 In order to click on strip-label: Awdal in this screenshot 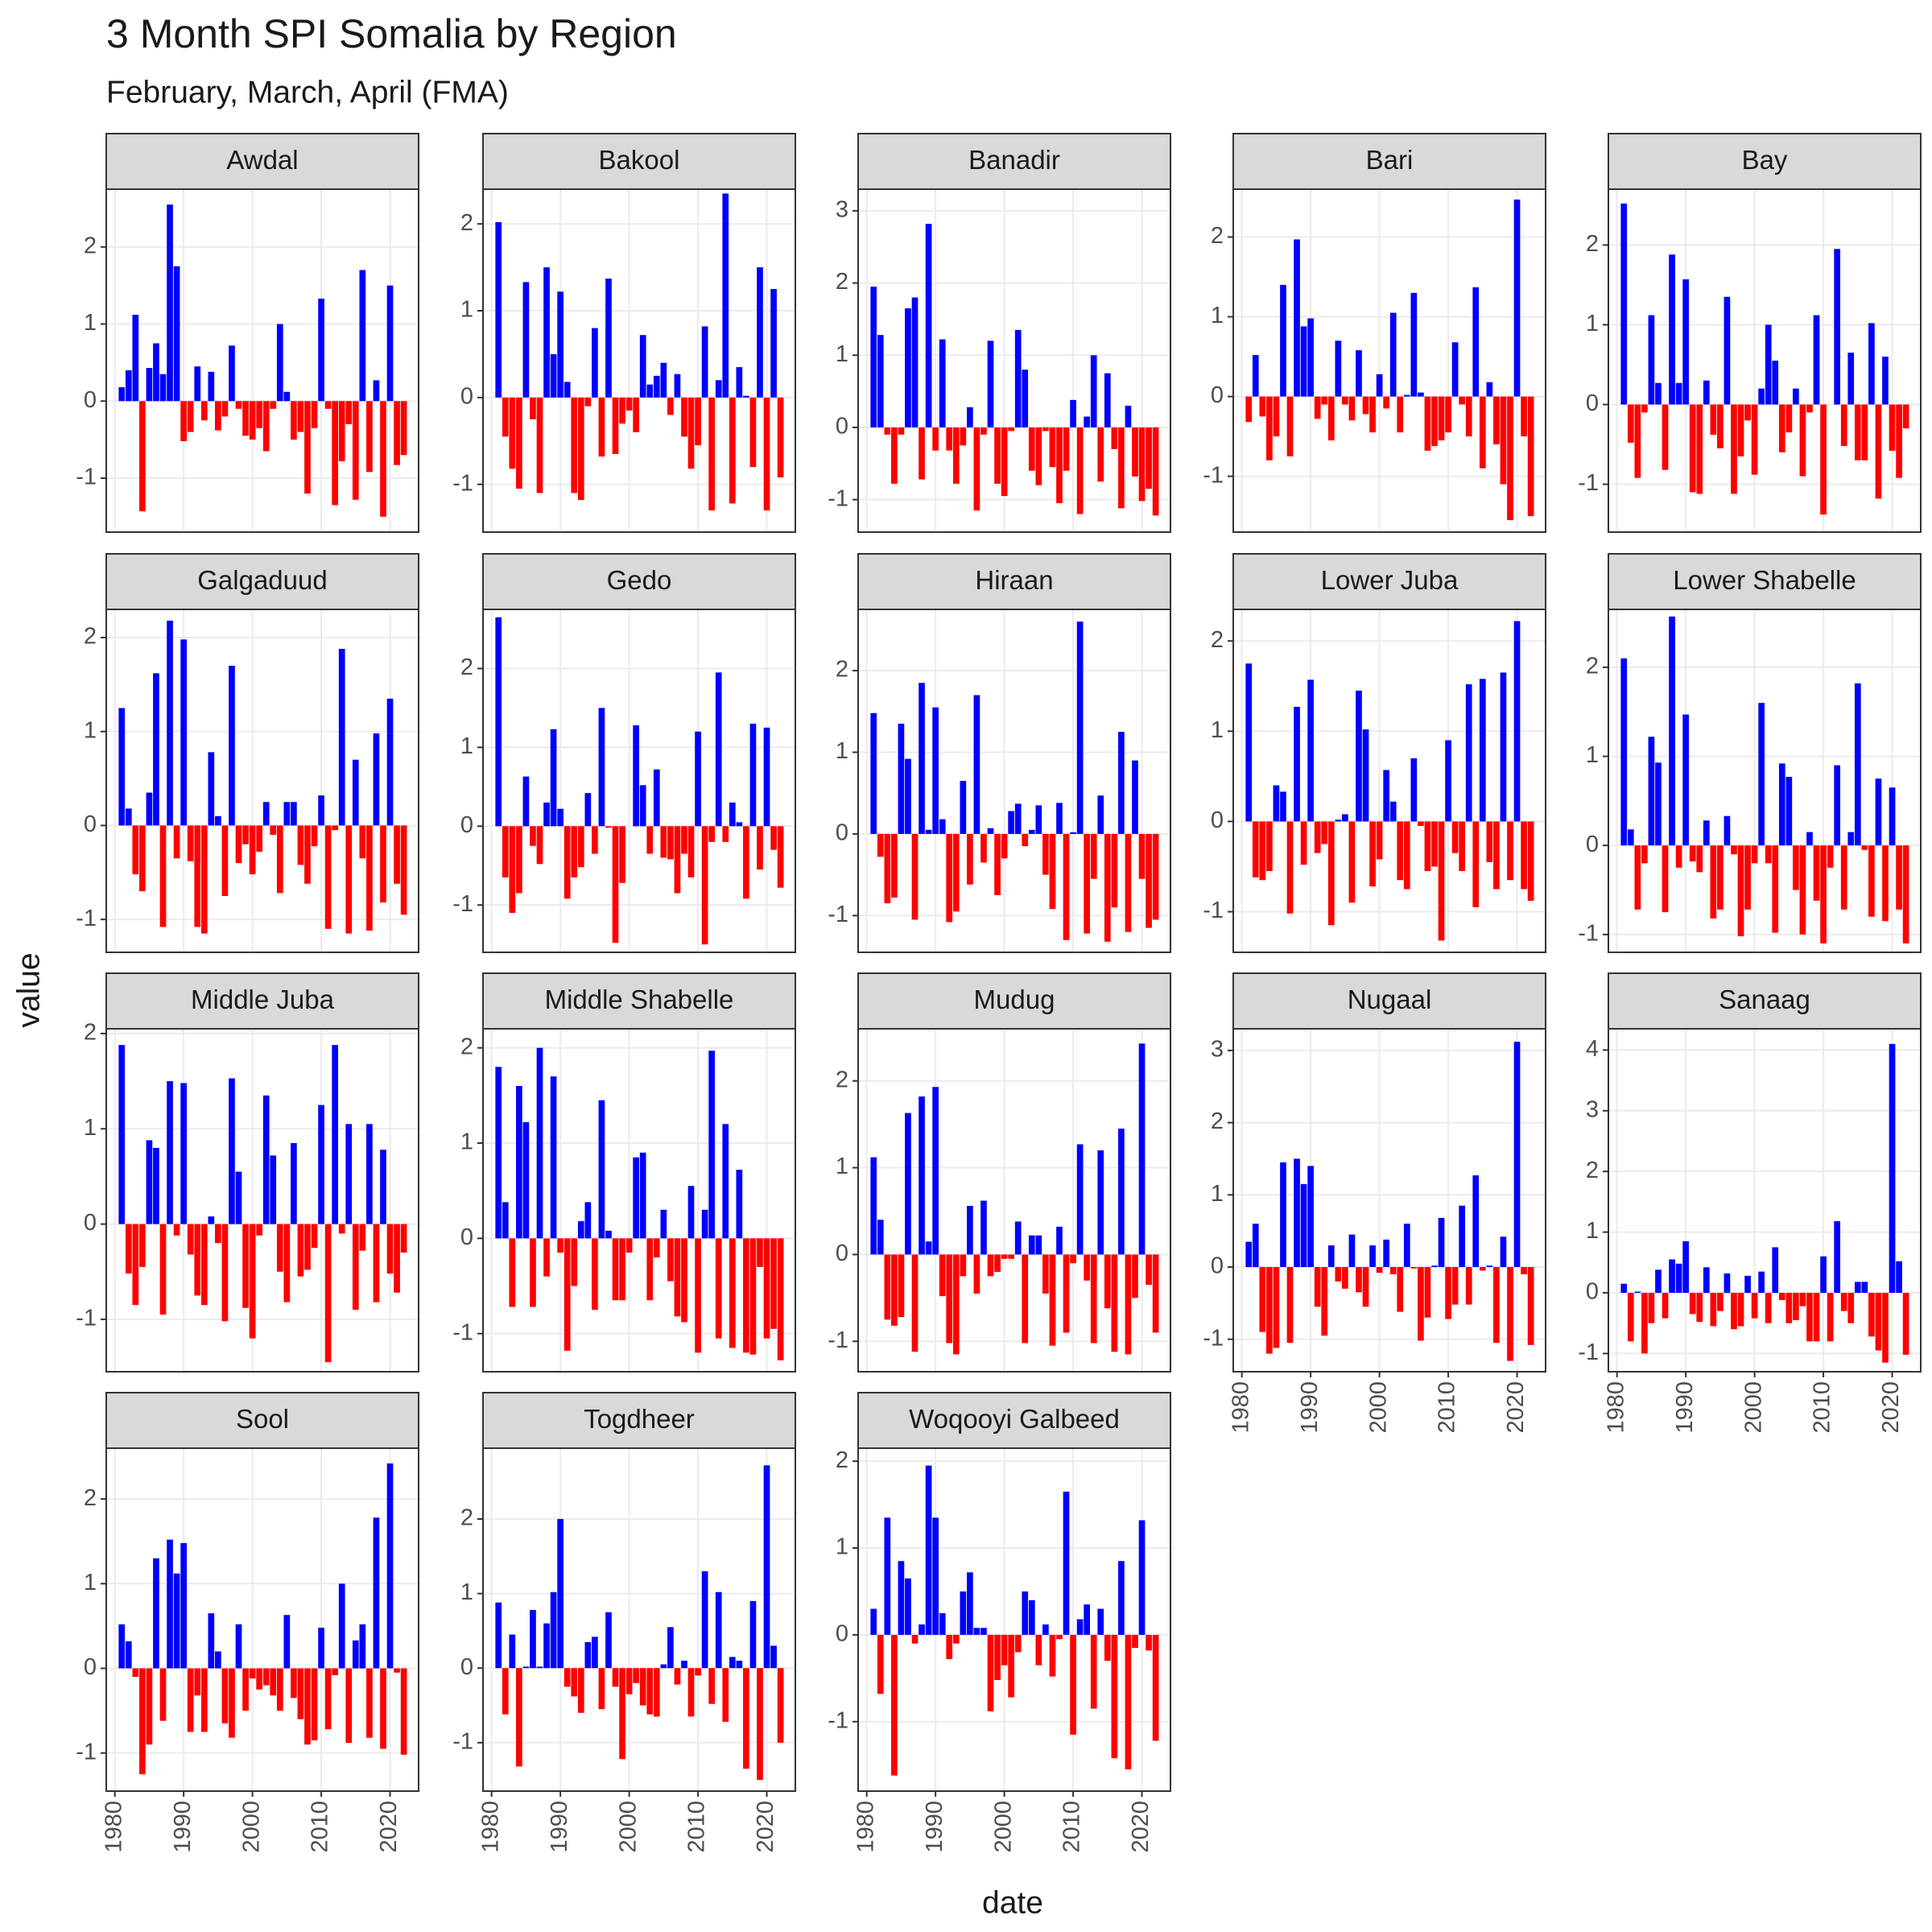, I will do `click(262, 160)`.